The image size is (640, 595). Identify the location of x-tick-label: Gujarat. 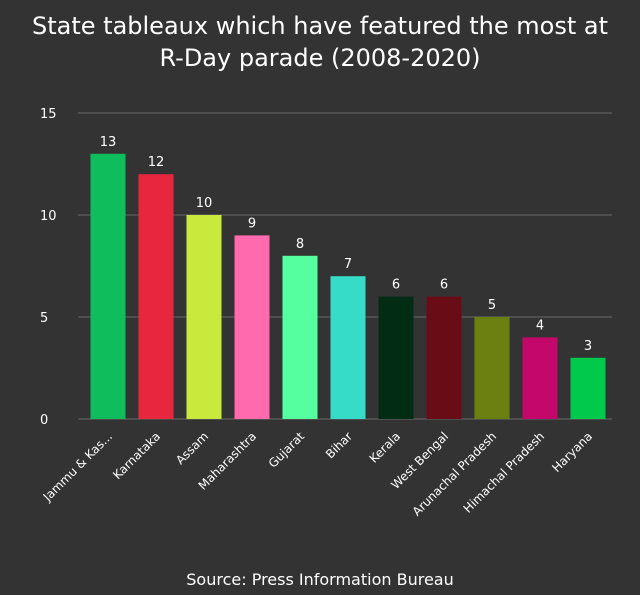
(287, 450).